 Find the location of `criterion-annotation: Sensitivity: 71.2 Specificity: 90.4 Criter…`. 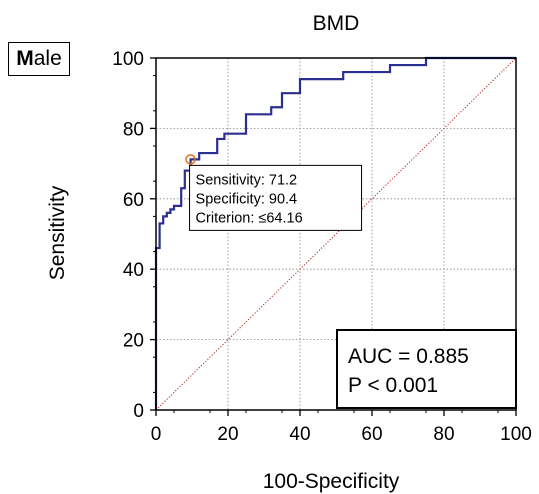

criterion-annotation: Sensitivity: 71.2 Specificity: 90.4 Criter… is located at coordinates (276, 197).